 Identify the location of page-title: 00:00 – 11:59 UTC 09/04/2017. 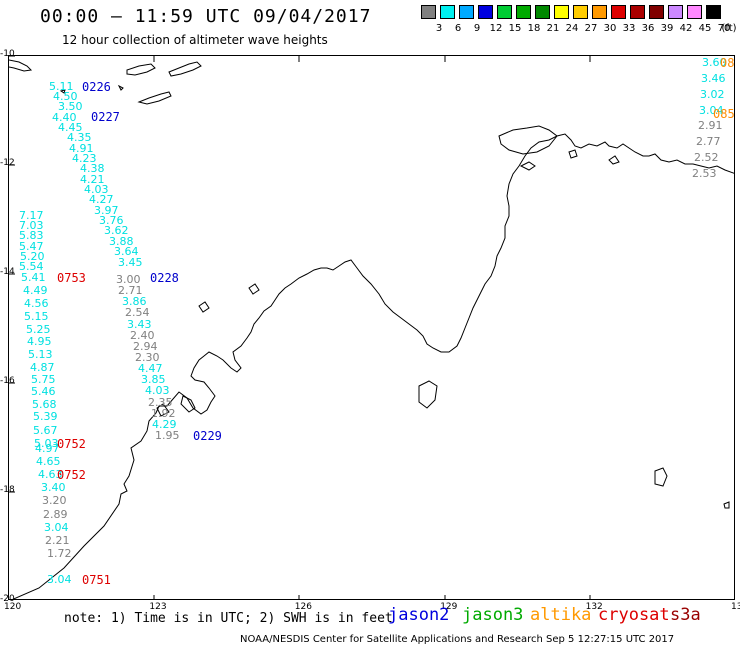
(206, 16).